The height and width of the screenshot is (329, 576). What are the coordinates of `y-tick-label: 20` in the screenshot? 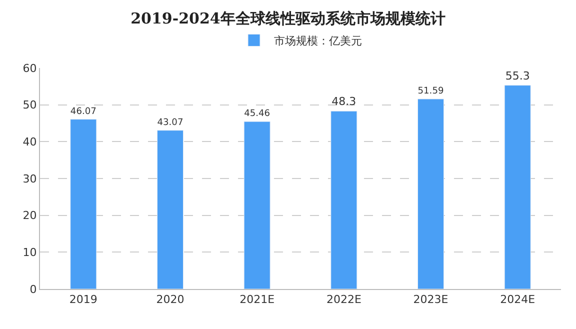 It's located at (29, 215).